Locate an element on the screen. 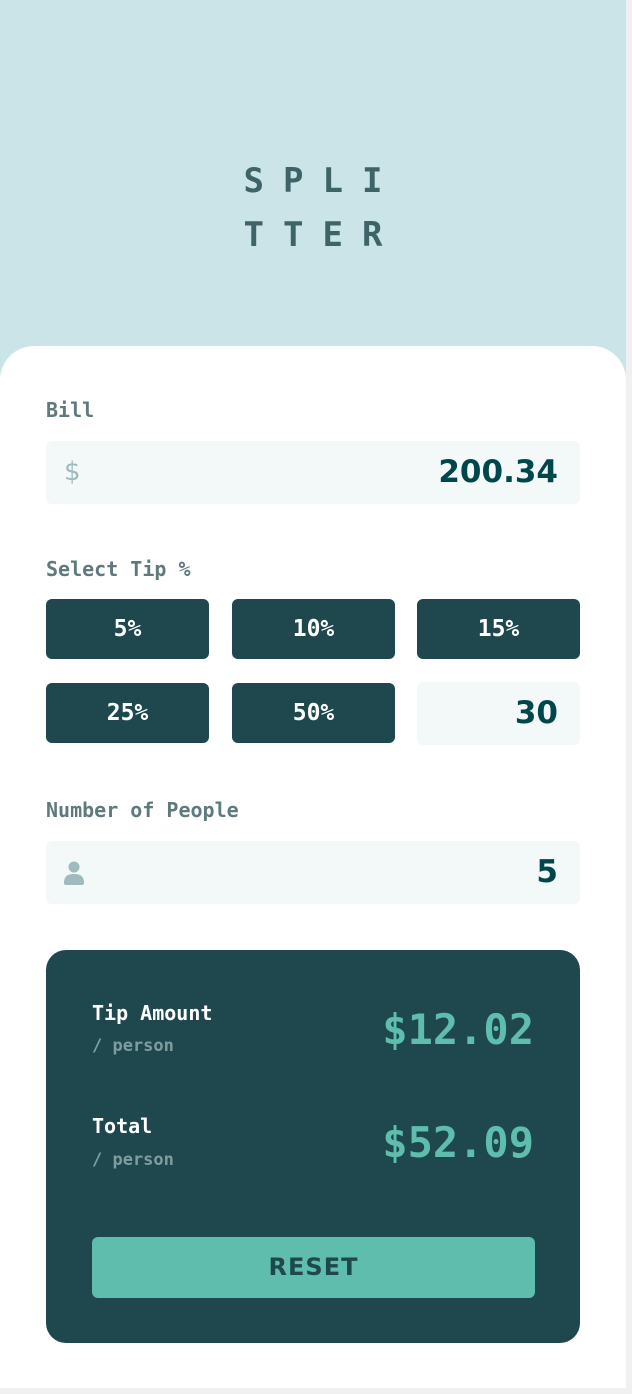 The height and width of the screenshot is (1394, 632). person-icon is located at coordinates (74, 873).